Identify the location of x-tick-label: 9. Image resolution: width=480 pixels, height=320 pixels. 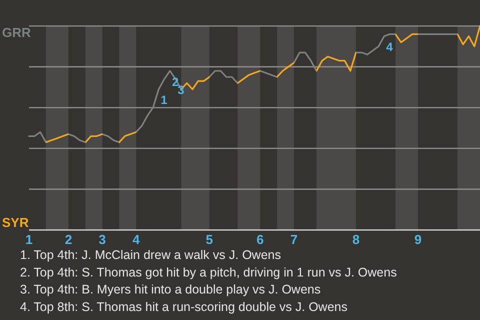
(418, 239).